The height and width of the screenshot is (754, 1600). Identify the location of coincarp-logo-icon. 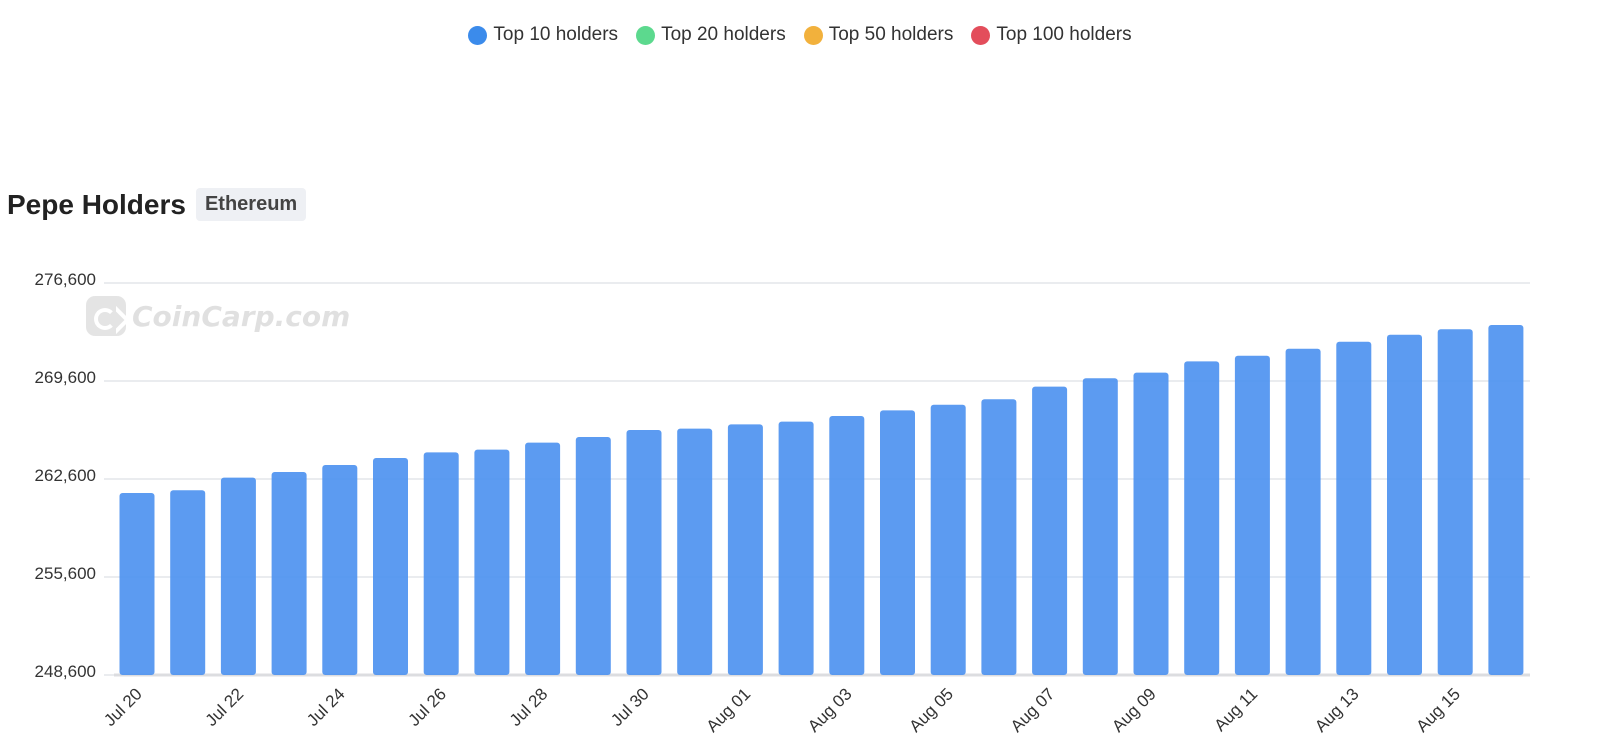
(106, 316).